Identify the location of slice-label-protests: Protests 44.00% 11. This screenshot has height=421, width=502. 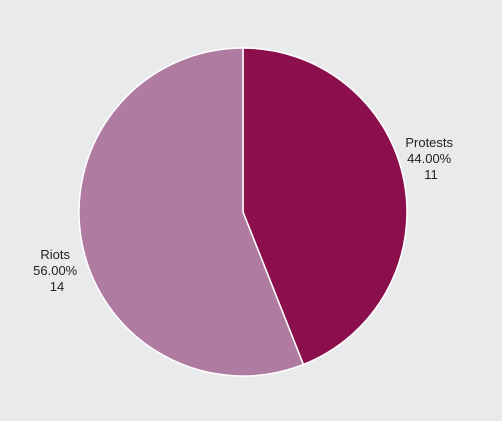
(430, 158).